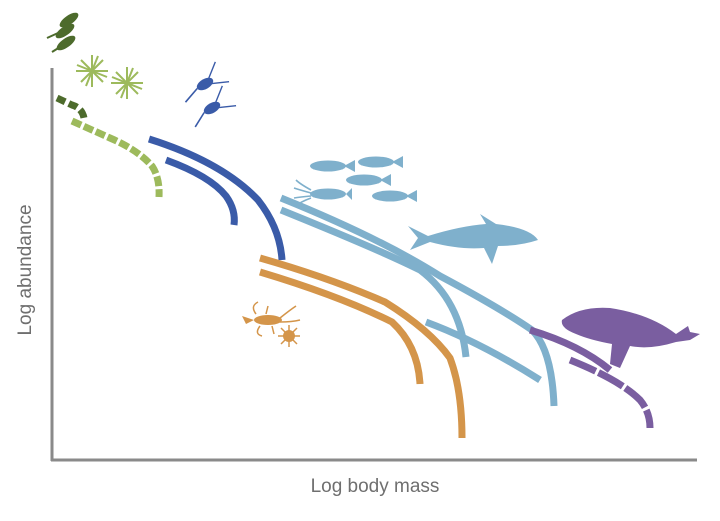  What do you see at coordinates (322, 193) in the screenshot?
I see `squid-icon` at bounding box center [322, 193].